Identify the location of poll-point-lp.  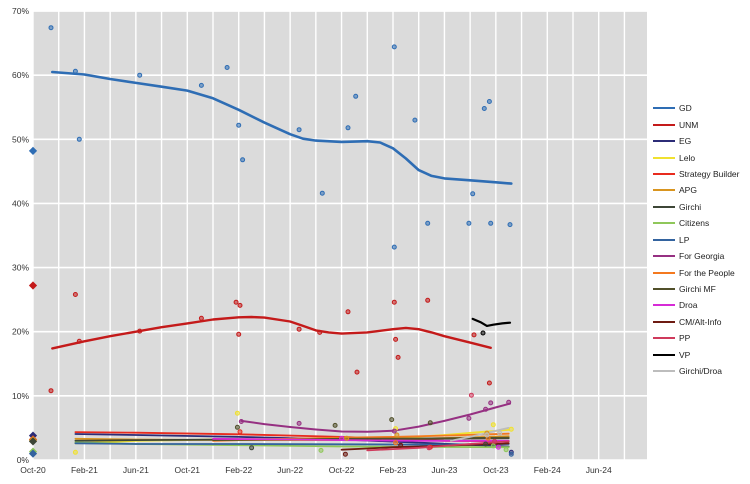
(511, 454).